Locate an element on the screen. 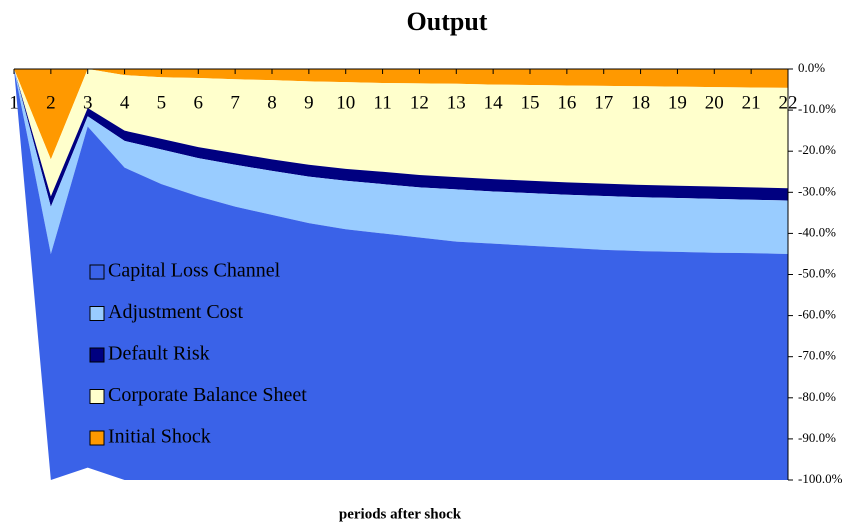  y-tick-label: 0.0% is located at coordinates (811, 67).